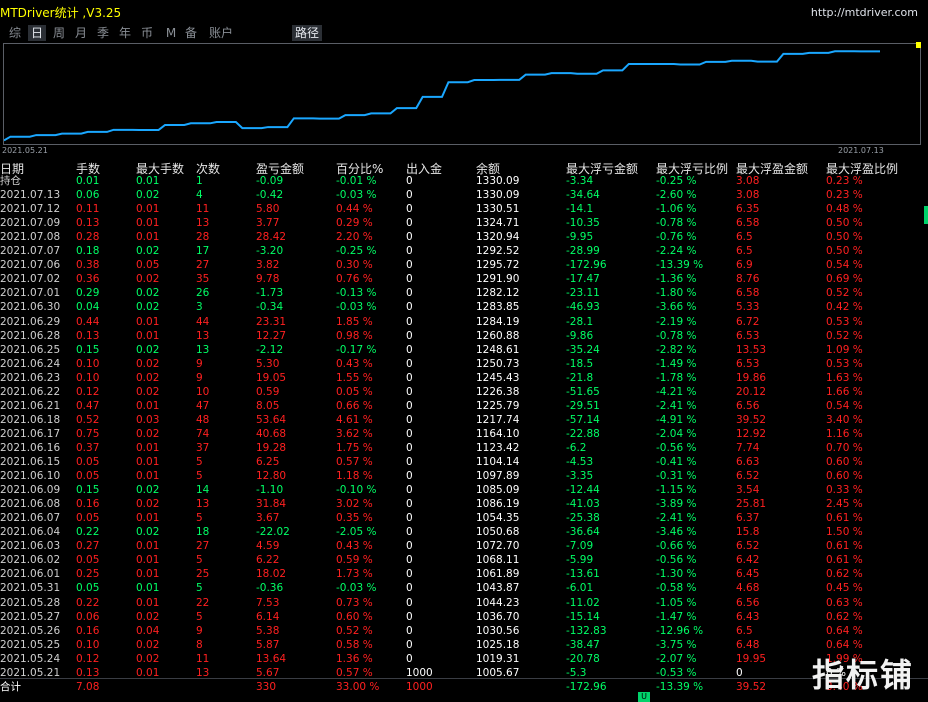 This screenshot has height=702, width=928. I want to click on cell: 2.20 %, so click(354, 237).